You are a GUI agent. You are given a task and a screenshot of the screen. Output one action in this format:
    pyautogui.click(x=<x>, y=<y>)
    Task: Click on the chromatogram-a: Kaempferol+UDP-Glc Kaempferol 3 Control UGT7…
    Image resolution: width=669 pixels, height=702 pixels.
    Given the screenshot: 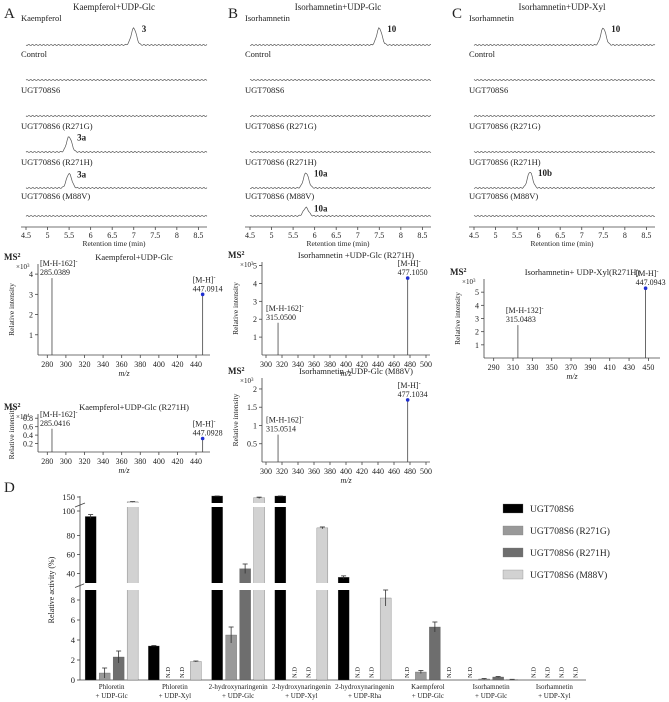 What is the action you would take?
    pyautogui.click(x=114, y=125)
    